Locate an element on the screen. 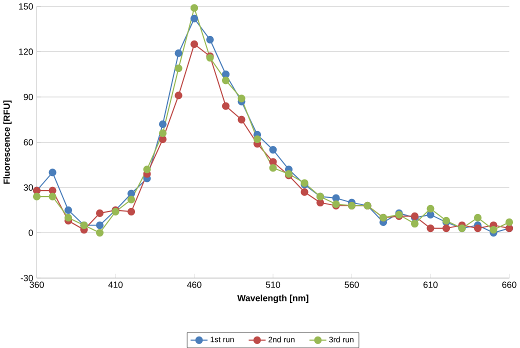  y-axis-title: Fluorescence [RFU] is located at coordinates (7, 142).